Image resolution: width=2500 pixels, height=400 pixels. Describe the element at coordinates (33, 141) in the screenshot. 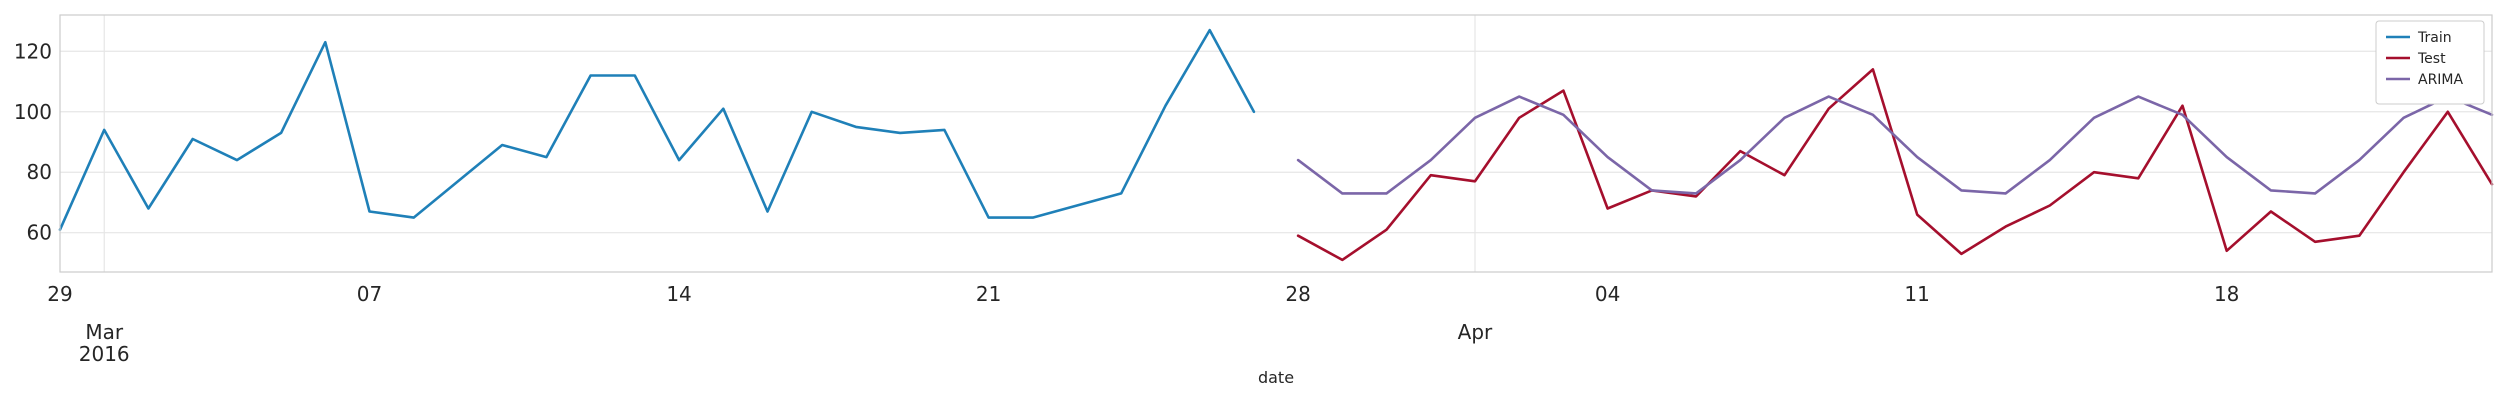

I see `y-tick-labels: 60 80 100 120` at that location.